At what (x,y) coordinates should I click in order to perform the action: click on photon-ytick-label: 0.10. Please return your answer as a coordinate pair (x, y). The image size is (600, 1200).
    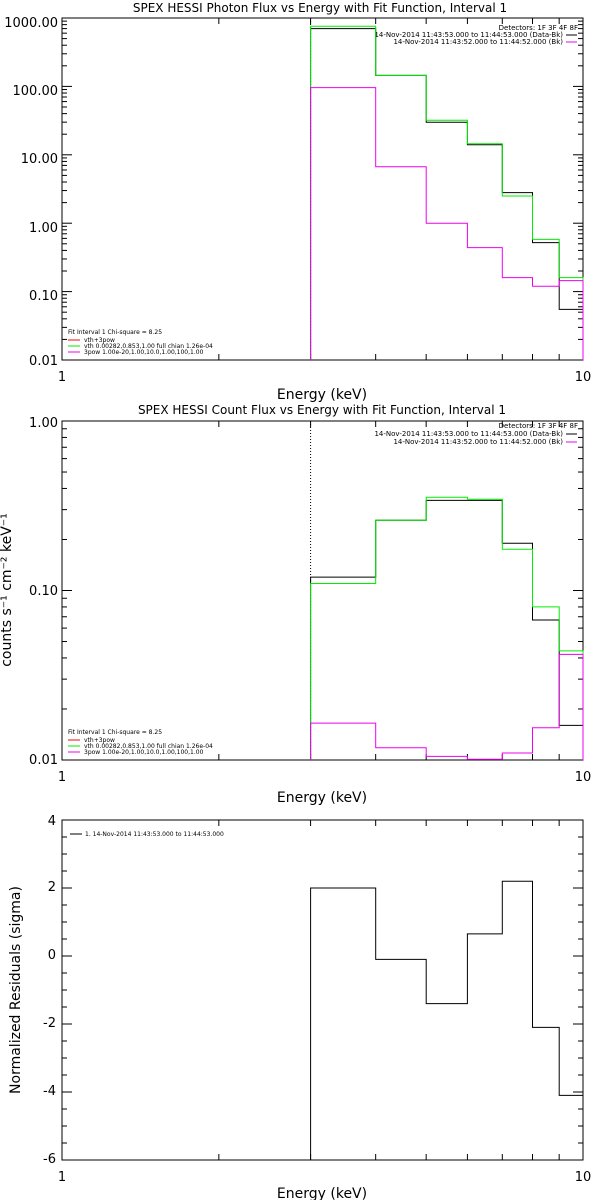
    Looking at the image, I should click on (43, 296).